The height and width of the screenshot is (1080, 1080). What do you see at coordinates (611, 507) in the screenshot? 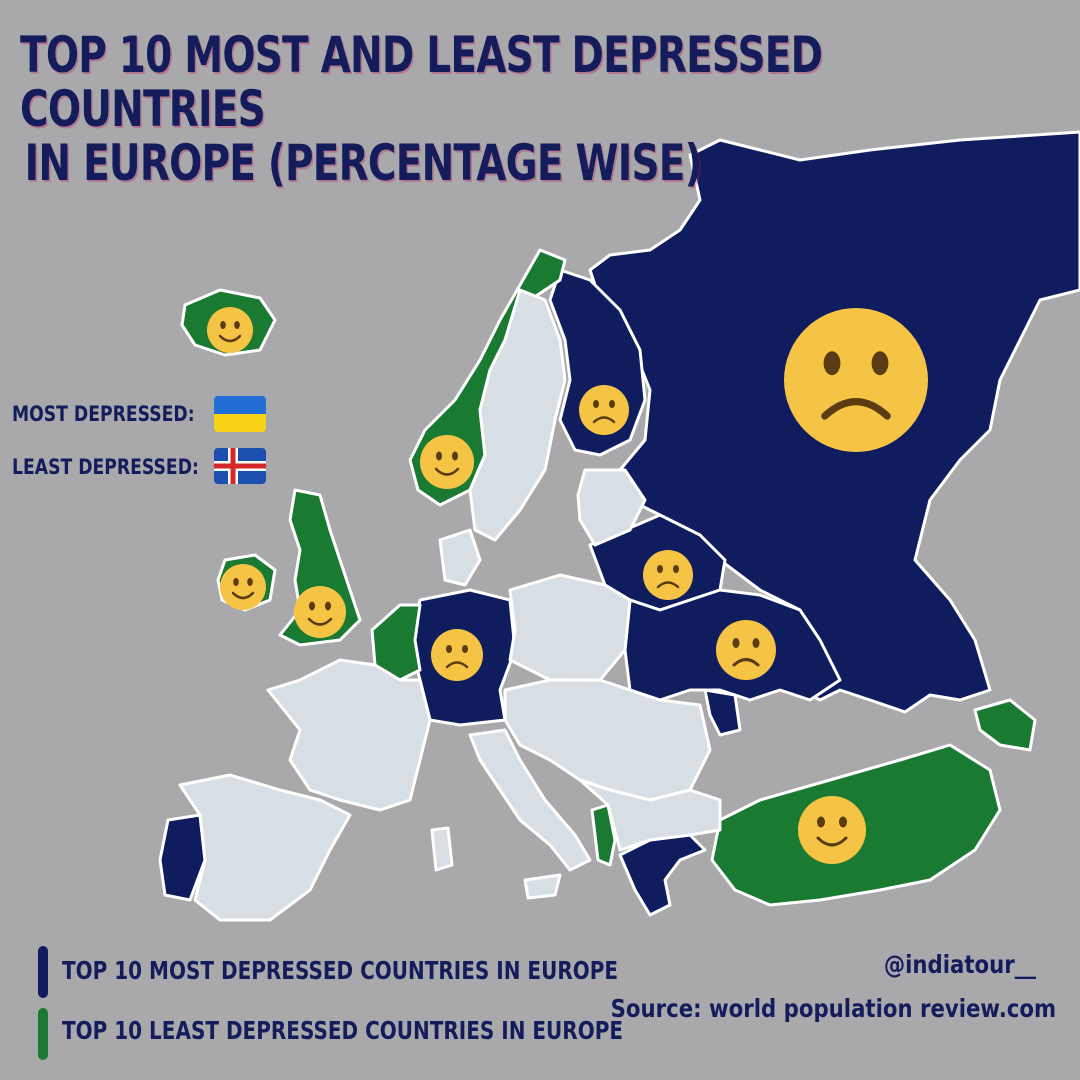
I see `region-baltics` at bounding box center [611, 507].